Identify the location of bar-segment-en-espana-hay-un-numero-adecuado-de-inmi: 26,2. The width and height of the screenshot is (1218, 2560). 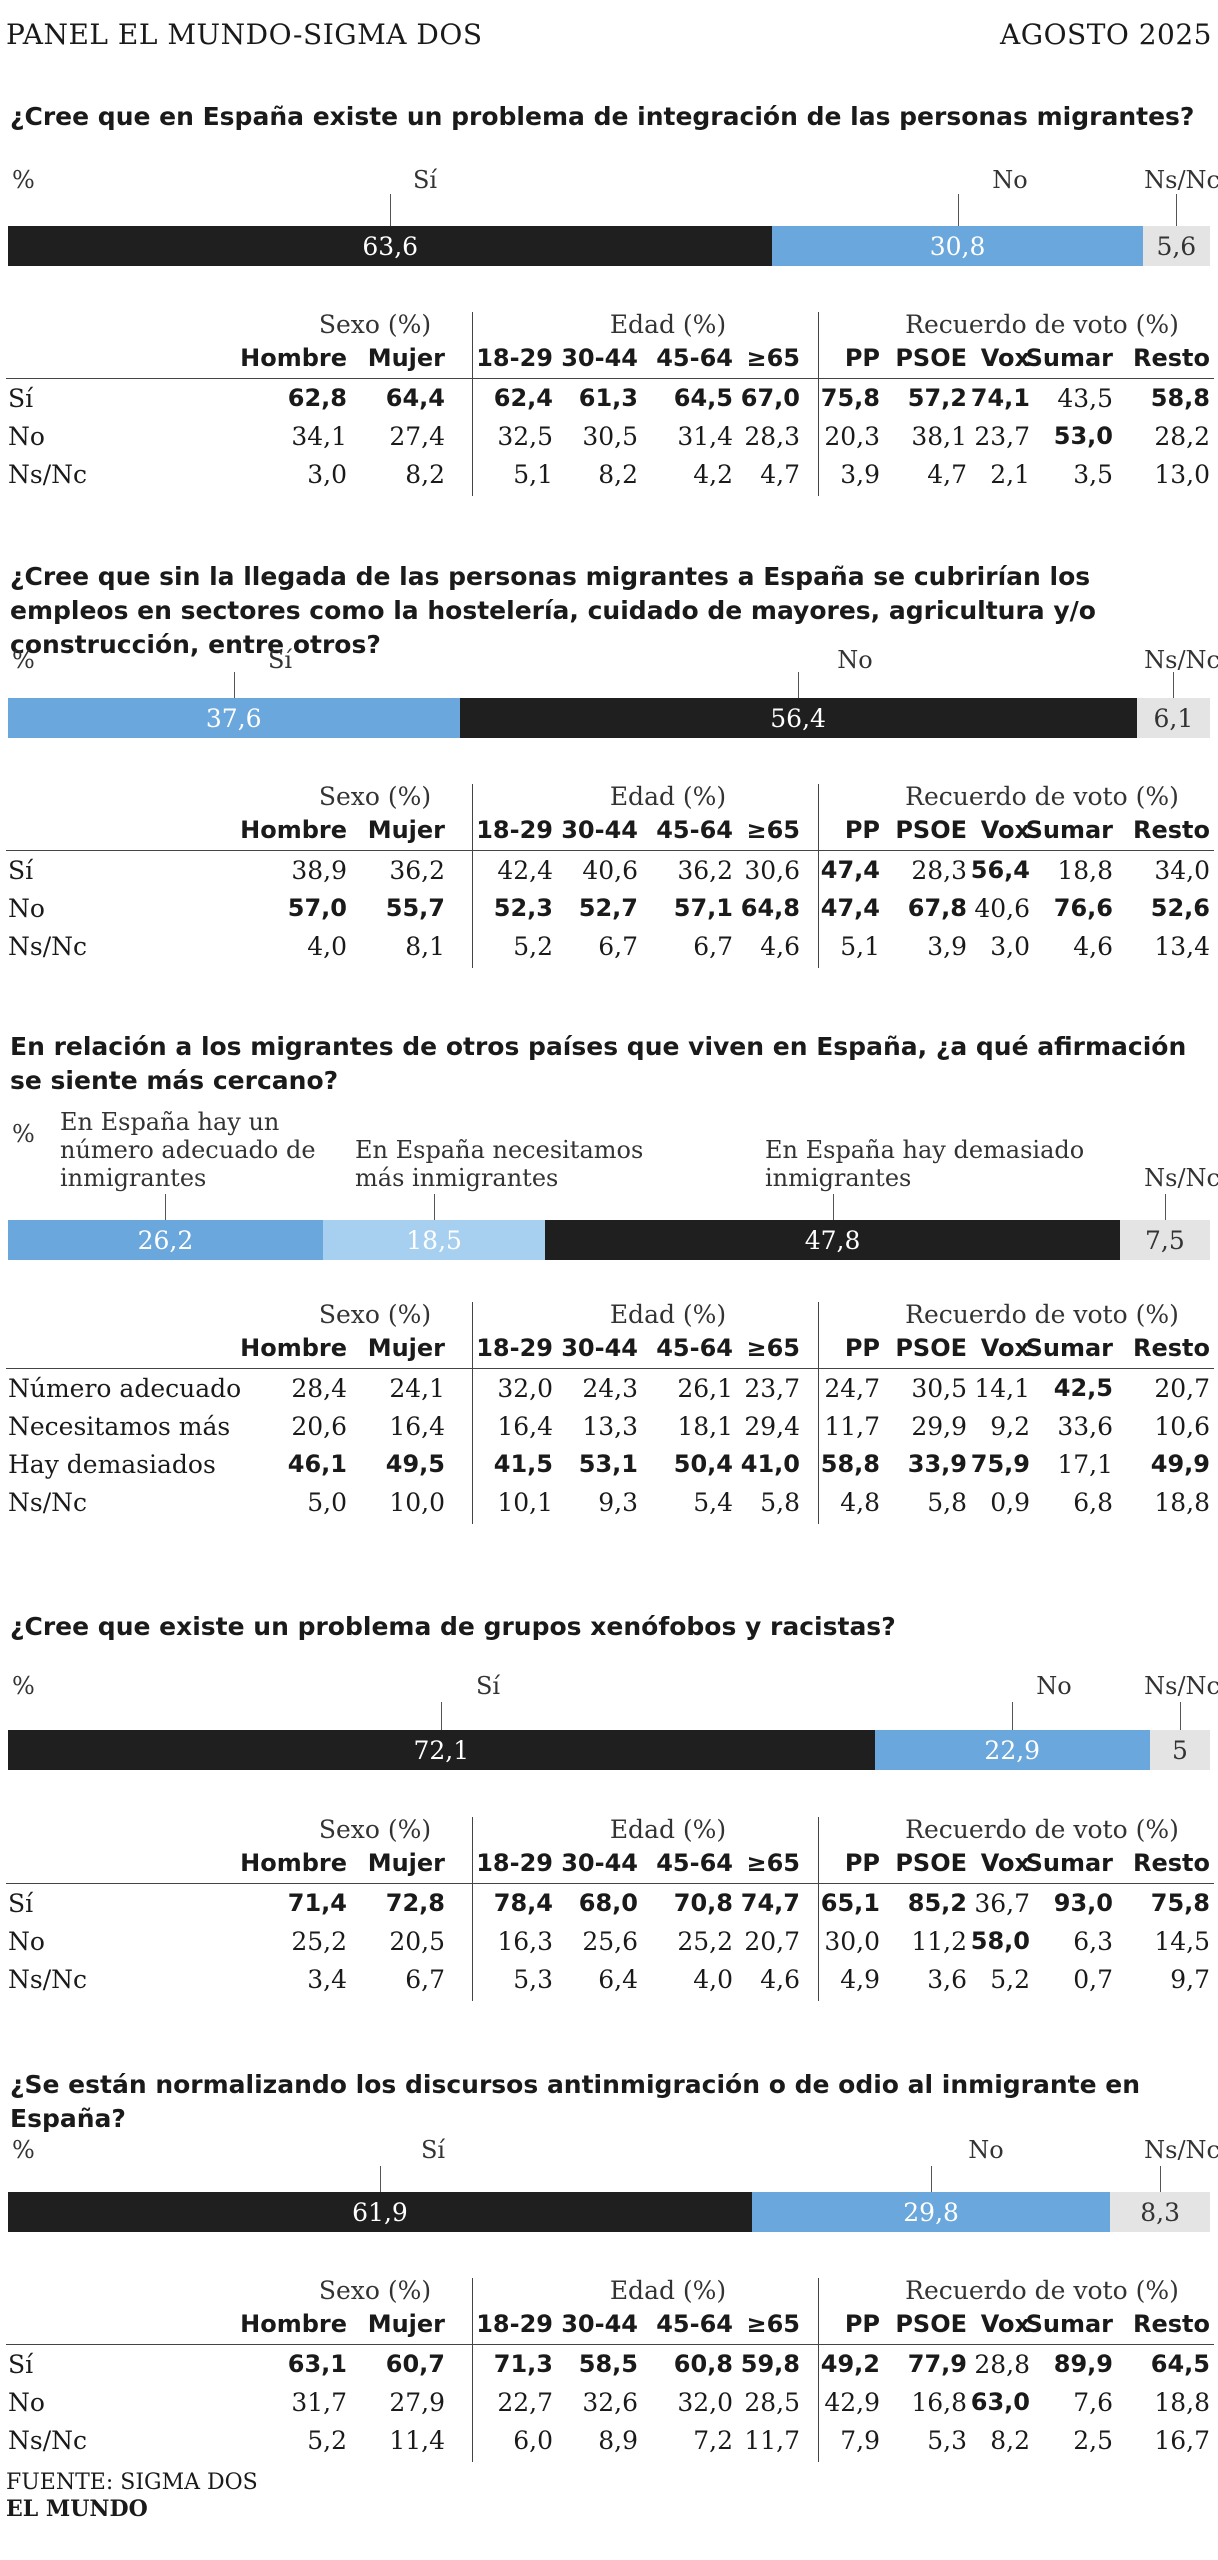
(165, 1240).